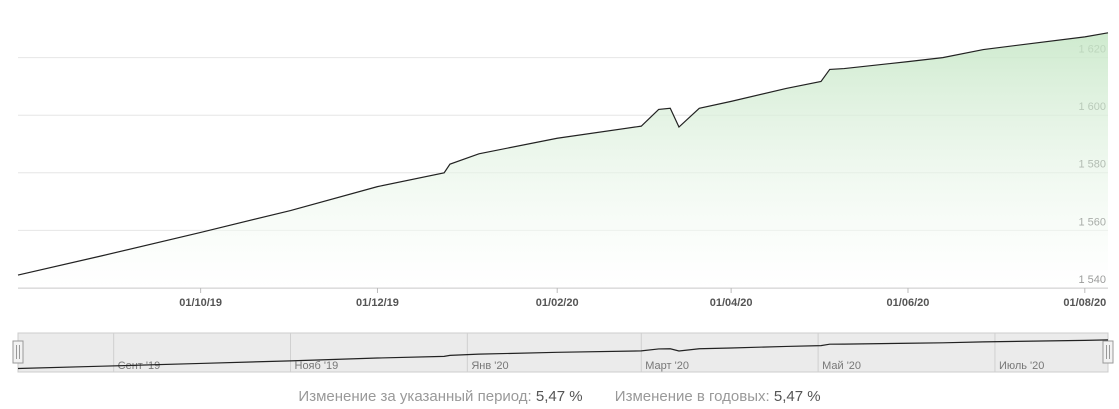 Image resolution: width=1119 pixels, height=409 pixels. I want to click on x-tick-label: 01/10/19, so click(200, 303).